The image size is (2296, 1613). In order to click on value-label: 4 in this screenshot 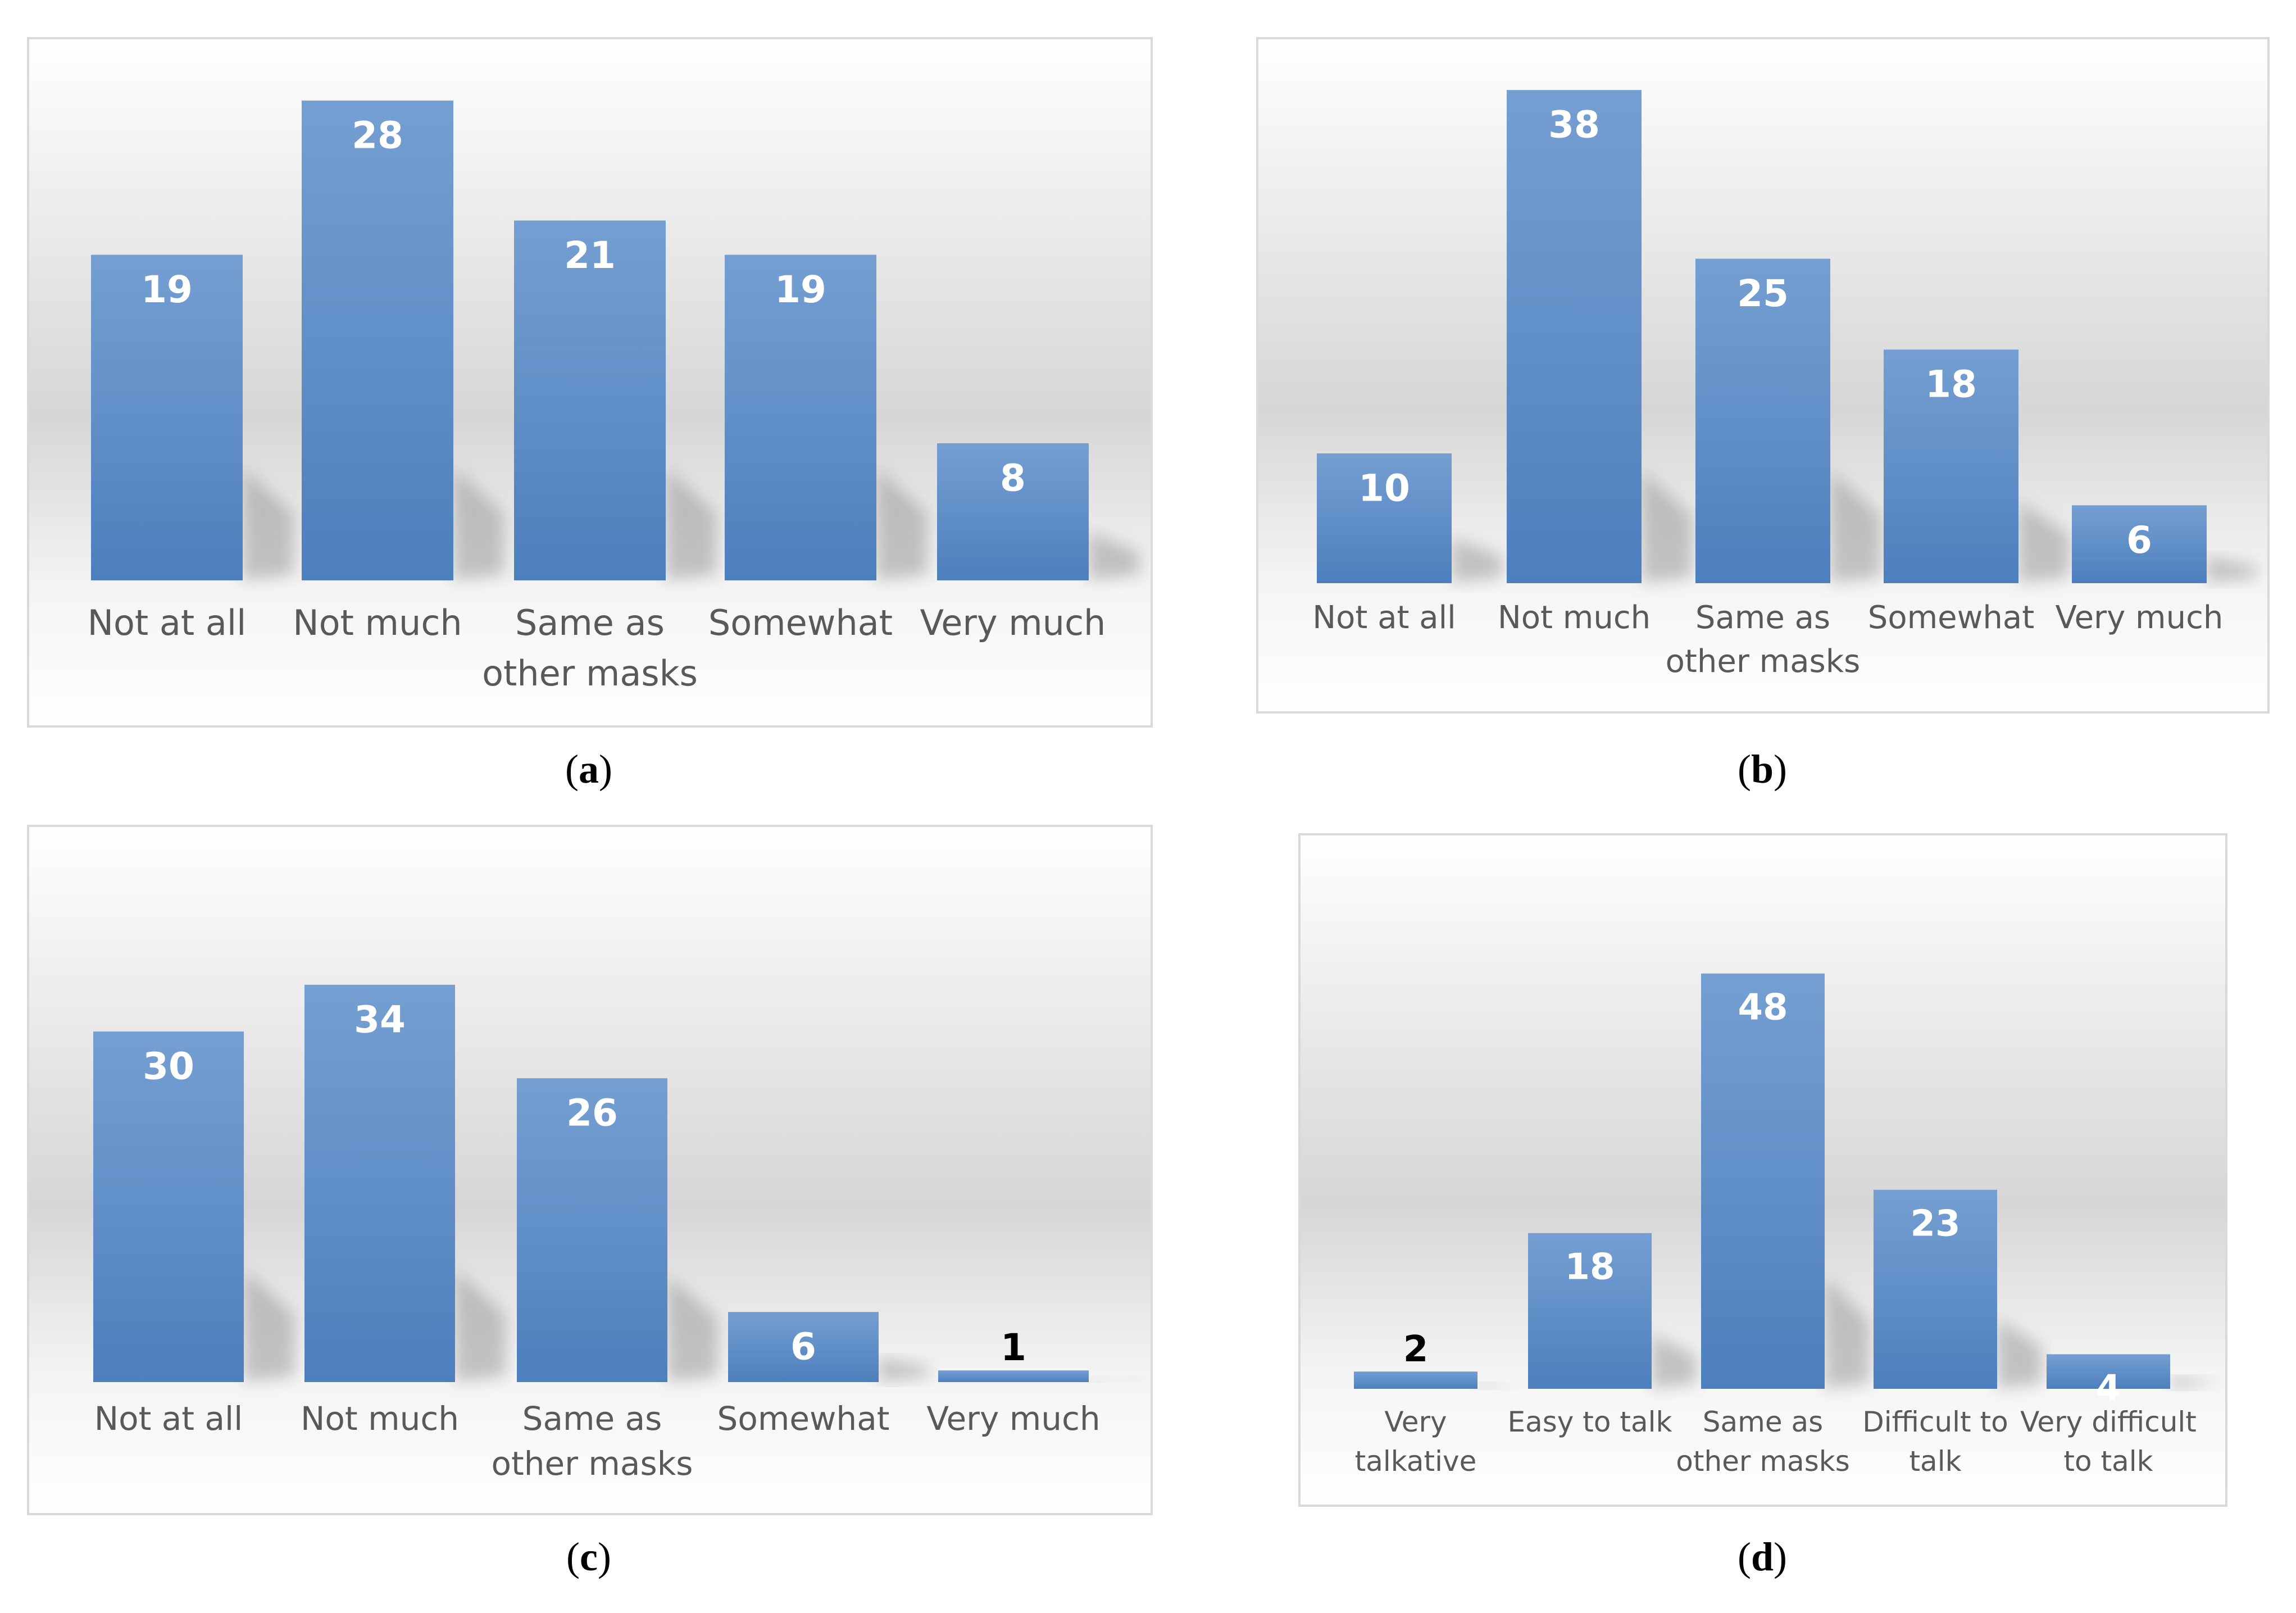, I will do `click(2108, 1388)`.